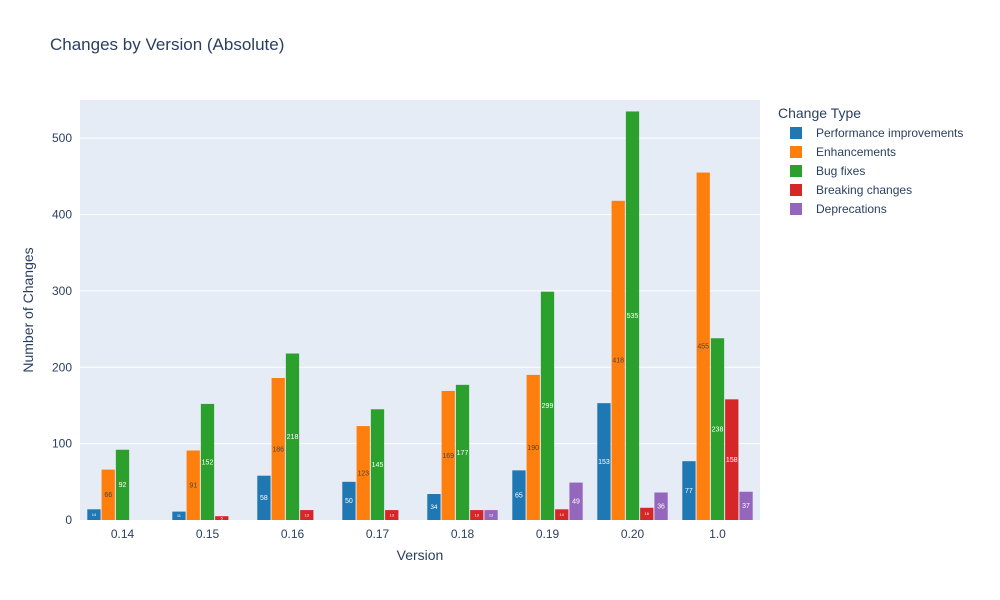 This screenshot has width=1000, height=600. Describe the element at coordinates (62, 215) in the screenshot. I see `y-tick-label: 400` at that location.